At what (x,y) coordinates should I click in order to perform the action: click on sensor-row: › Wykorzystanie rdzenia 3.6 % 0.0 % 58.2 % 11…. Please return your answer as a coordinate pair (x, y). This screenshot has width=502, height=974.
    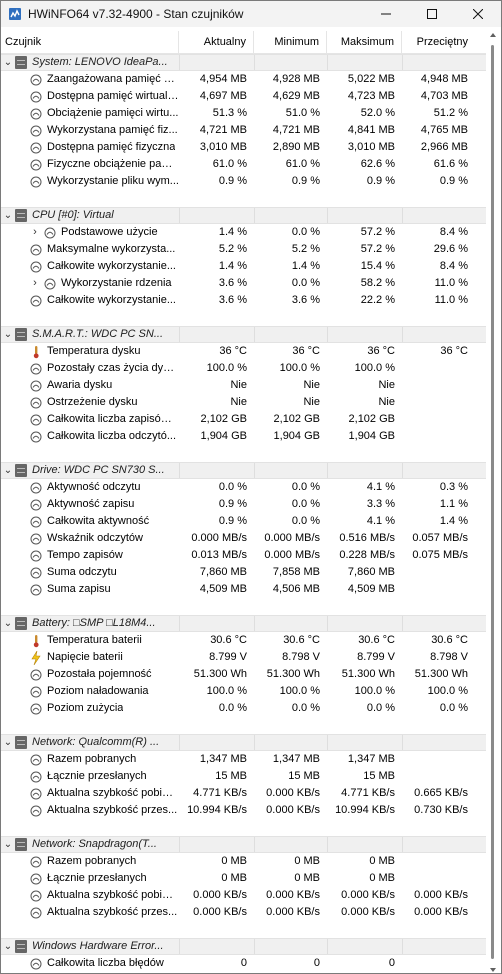
    Looking at the image, I should click on (243, 283).